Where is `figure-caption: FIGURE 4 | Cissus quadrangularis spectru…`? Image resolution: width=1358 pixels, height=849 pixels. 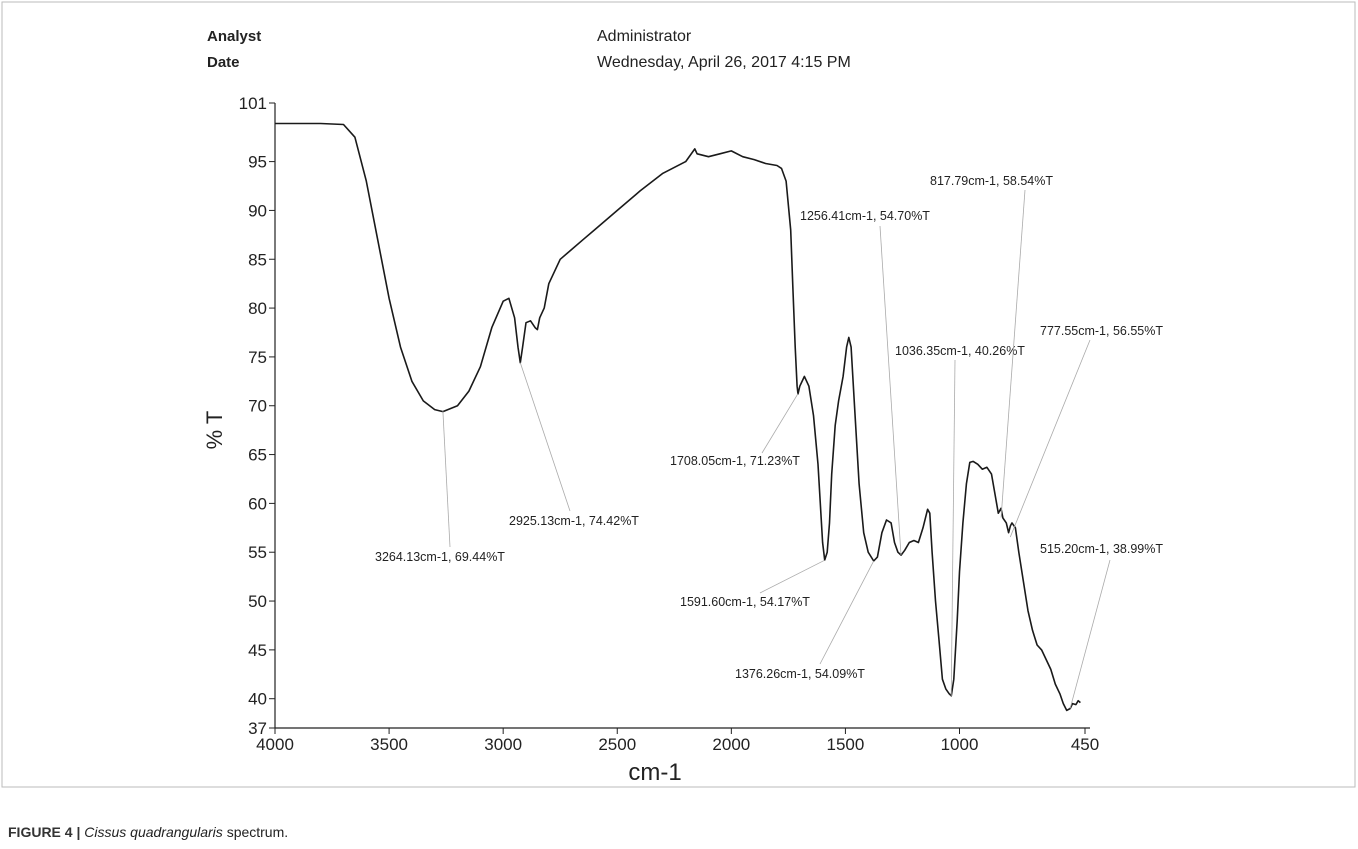
figure-caption: FIGURE 4 | Cissus quadrangularis spectru… is located at coordinates (148, 832).